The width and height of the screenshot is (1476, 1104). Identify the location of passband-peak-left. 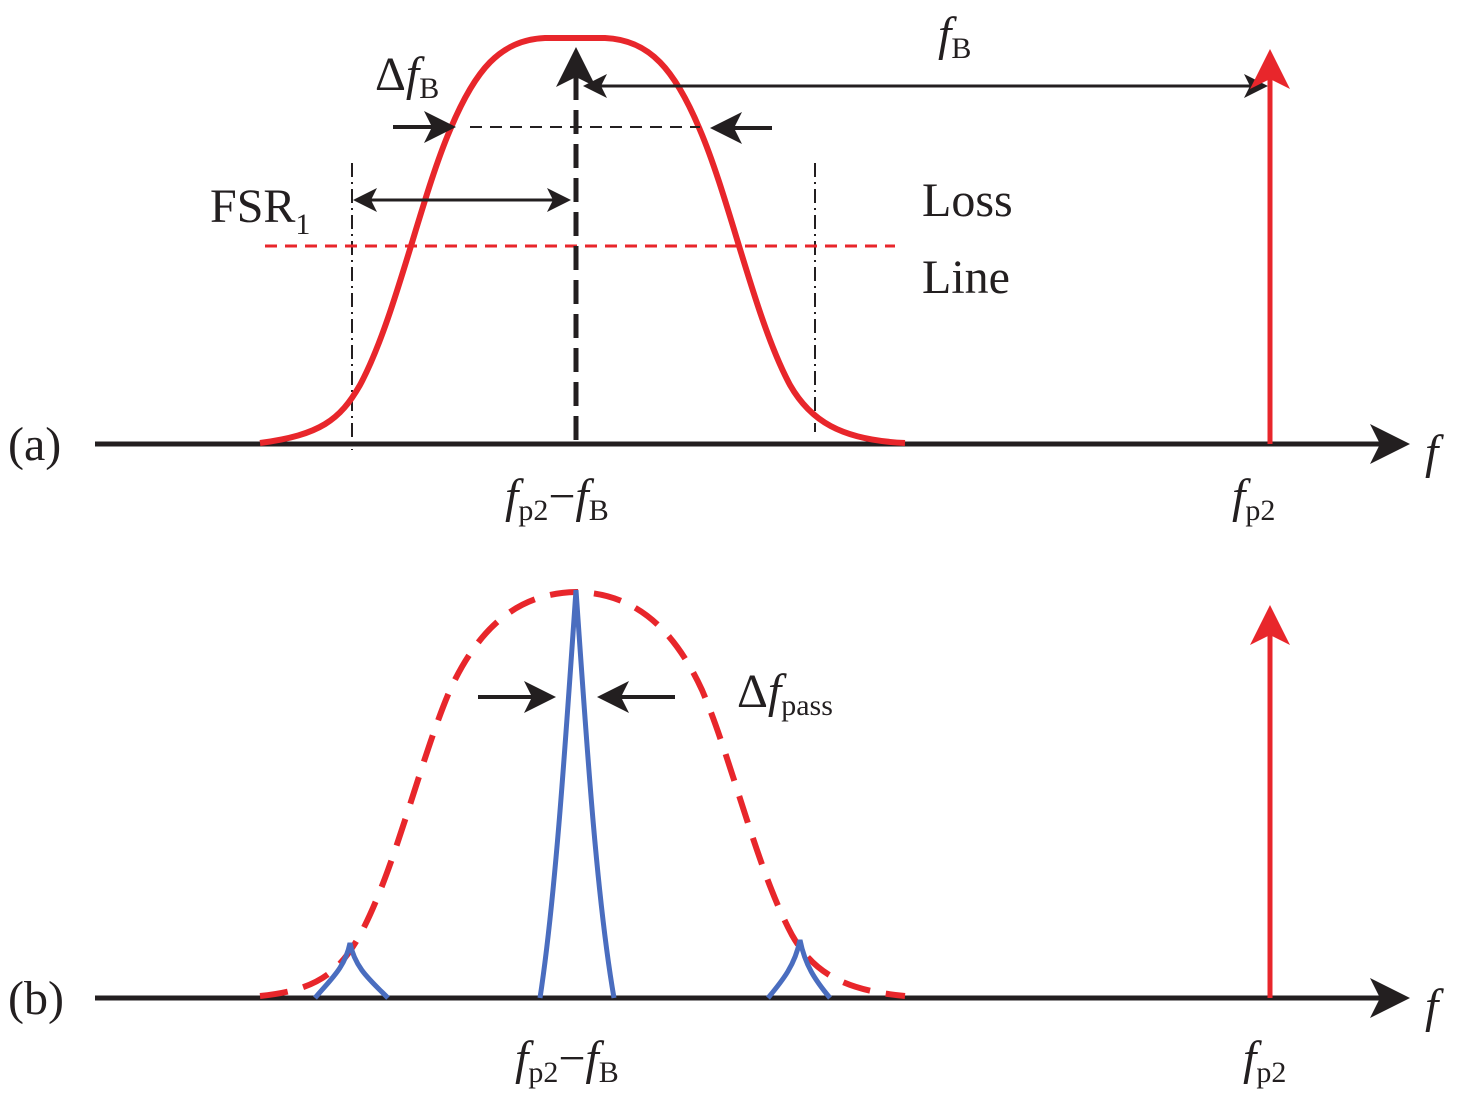
(351, 971).